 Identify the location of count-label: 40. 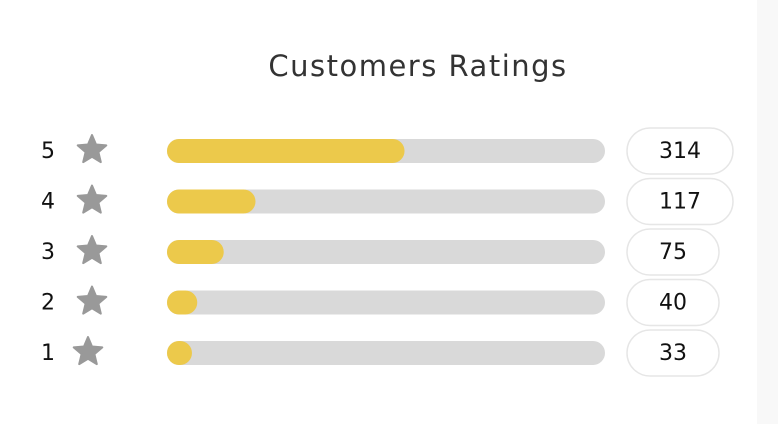
(673, 303).